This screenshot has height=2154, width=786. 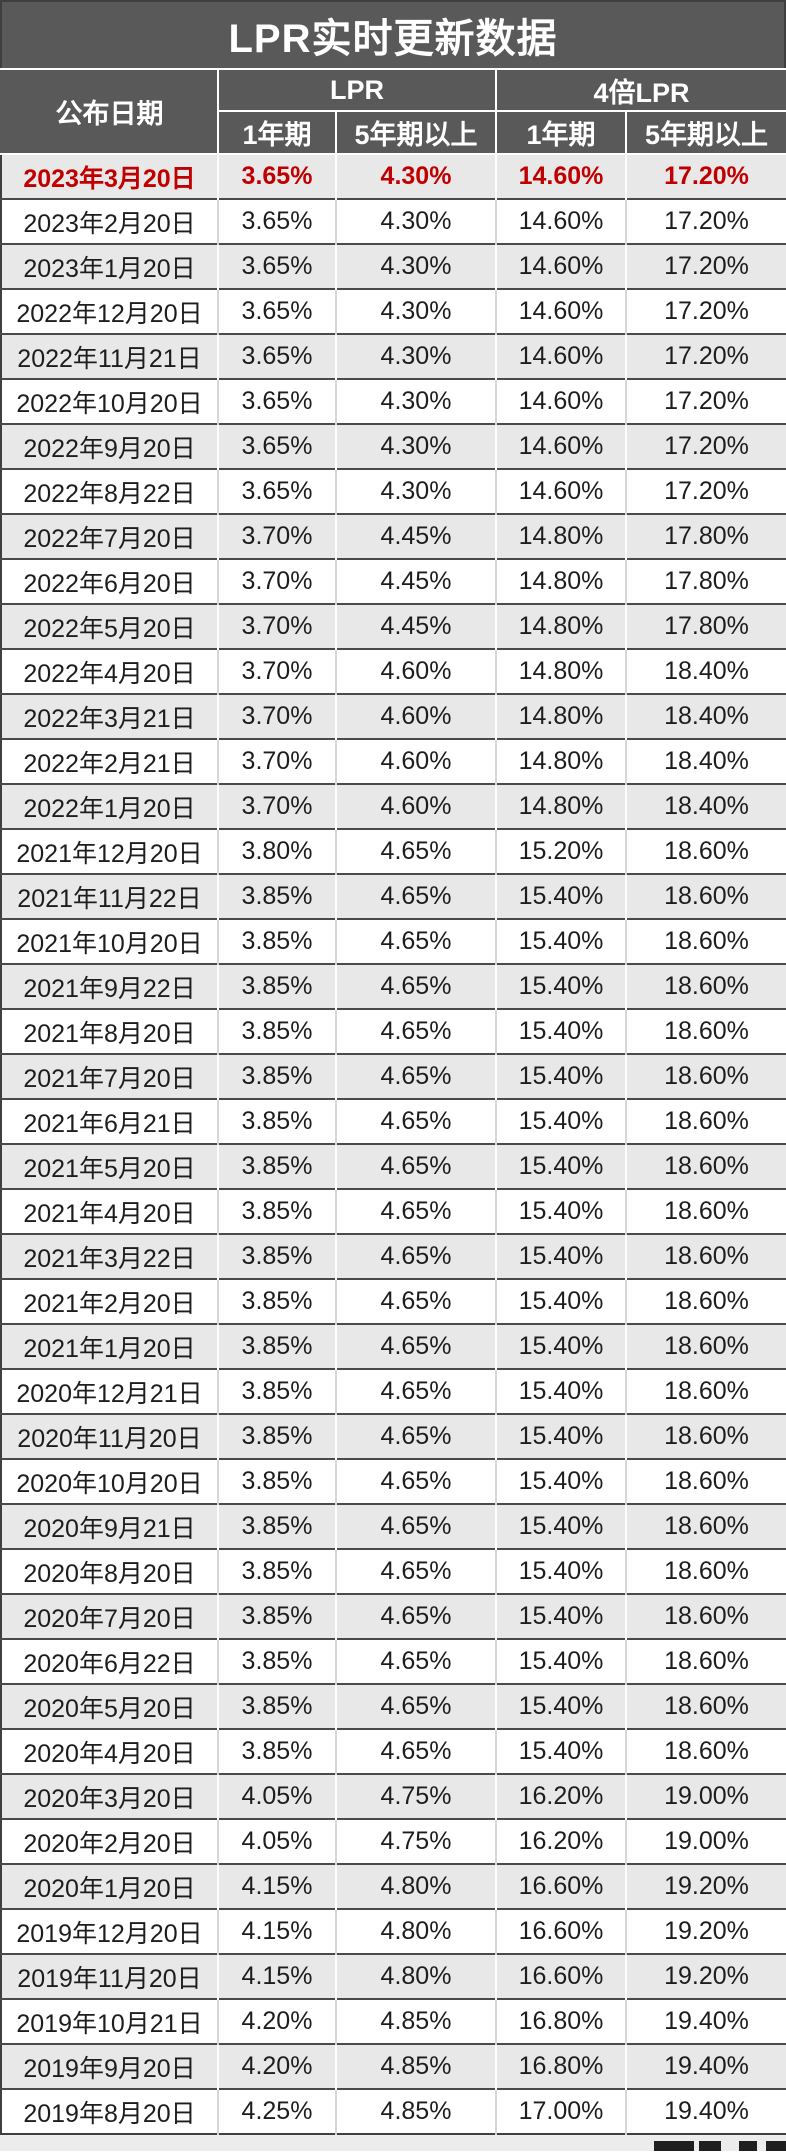 What do you see at coordinates (109, 1526) in the screenshot?
I see `date-cell: 2020年9月21日` at bounding box center [109, 1526].